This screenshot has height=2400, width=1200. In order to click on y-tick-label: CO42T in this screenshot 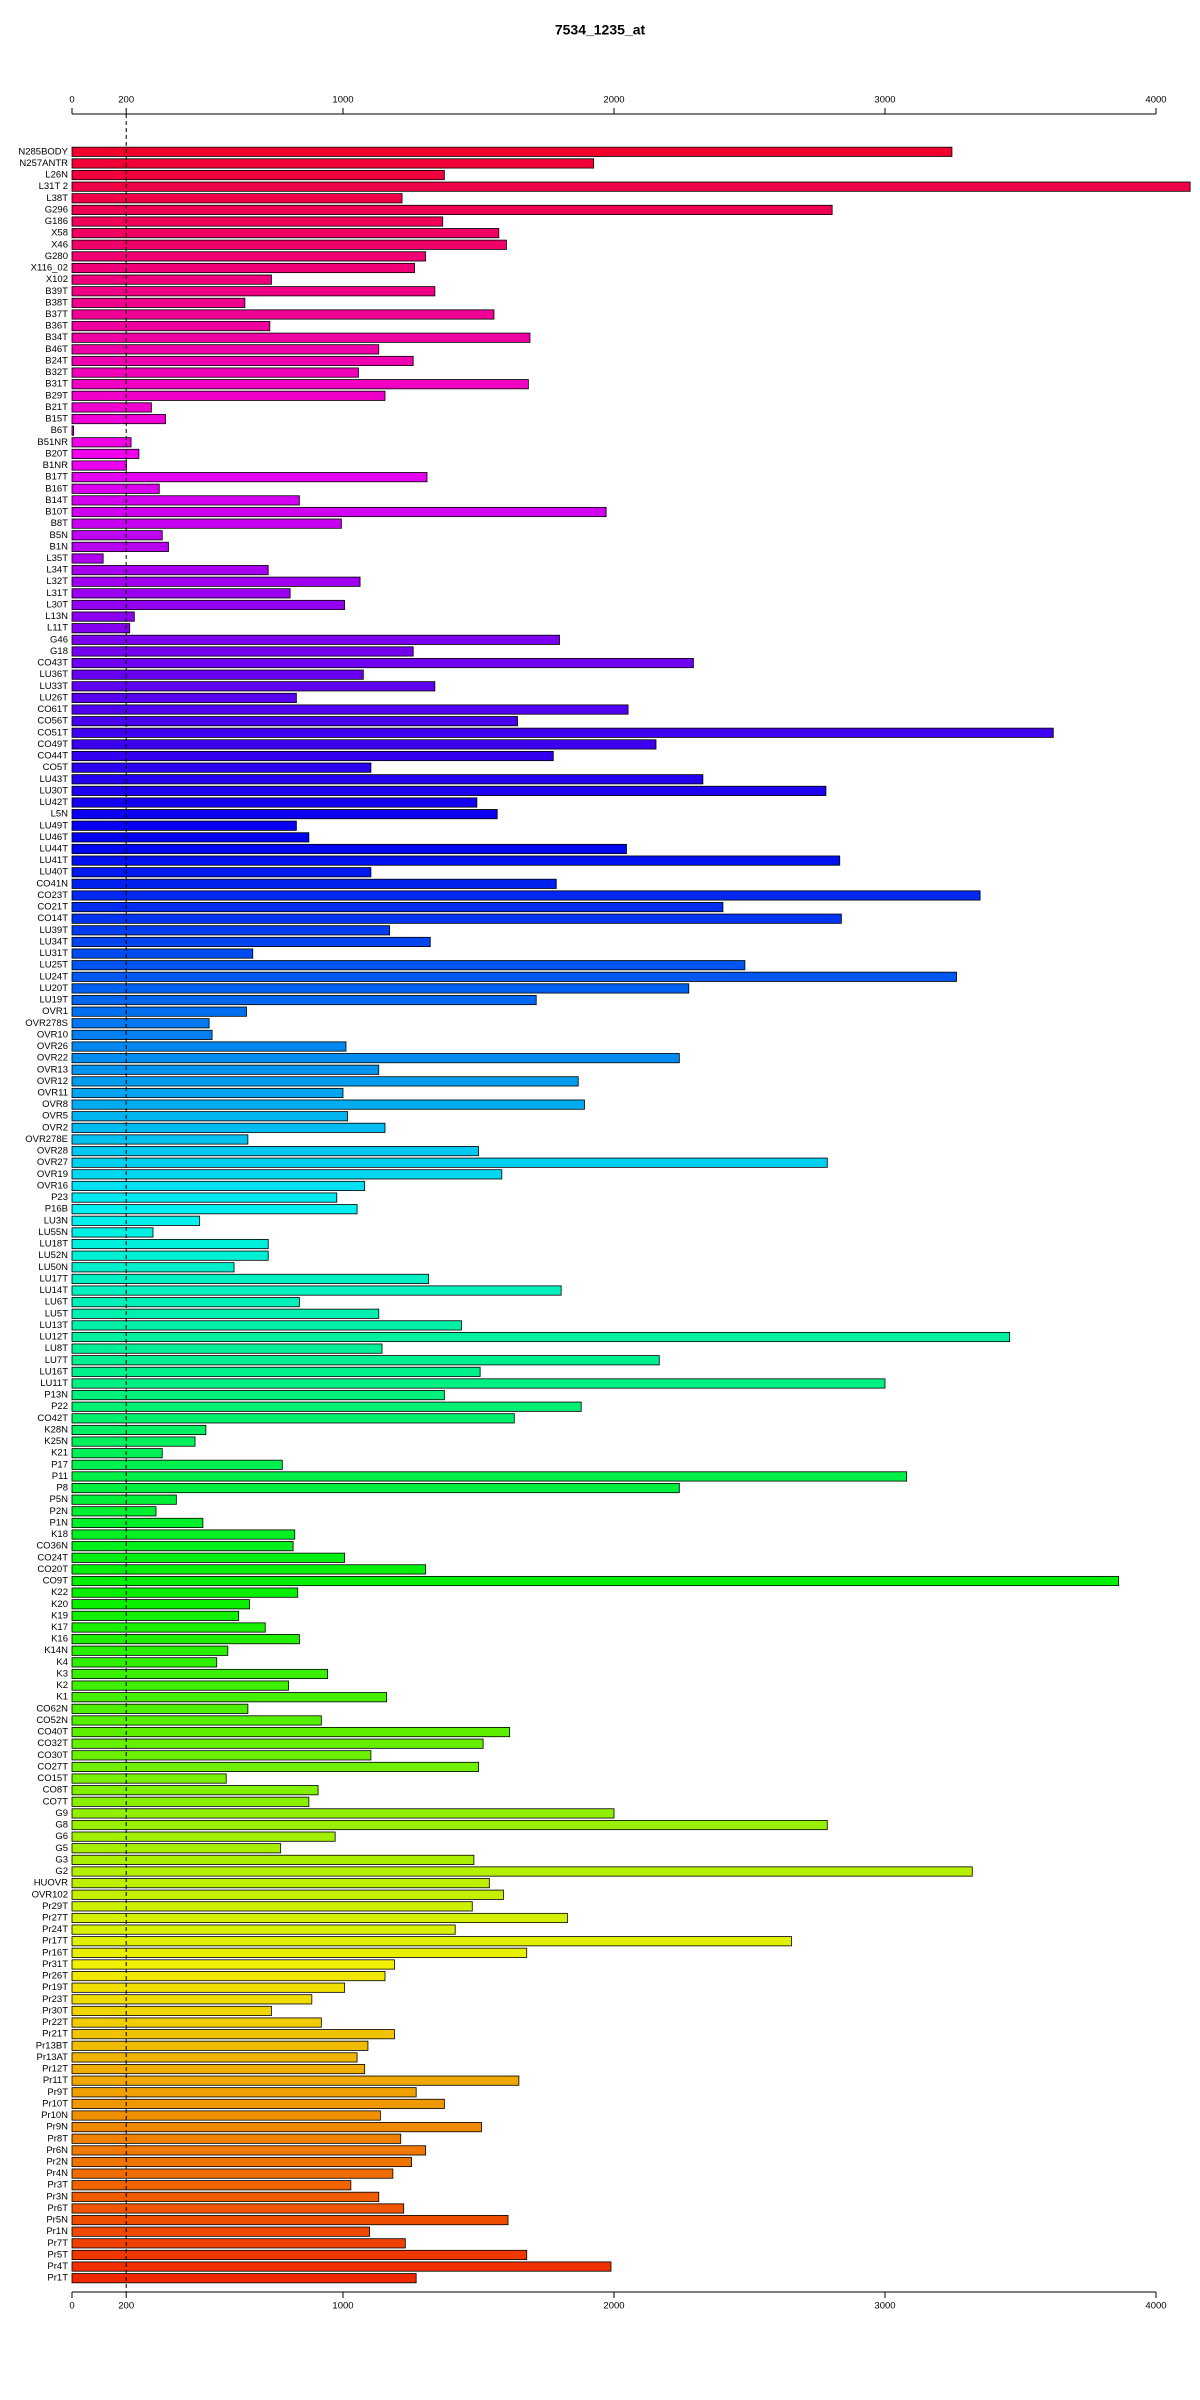, I will do `click(52, 1418)`.